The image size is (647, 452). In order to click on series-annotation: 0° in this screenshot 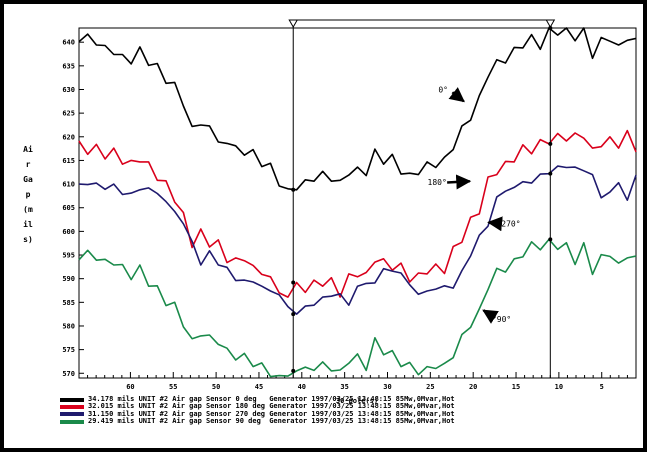, I will do `click(443, 89)`.